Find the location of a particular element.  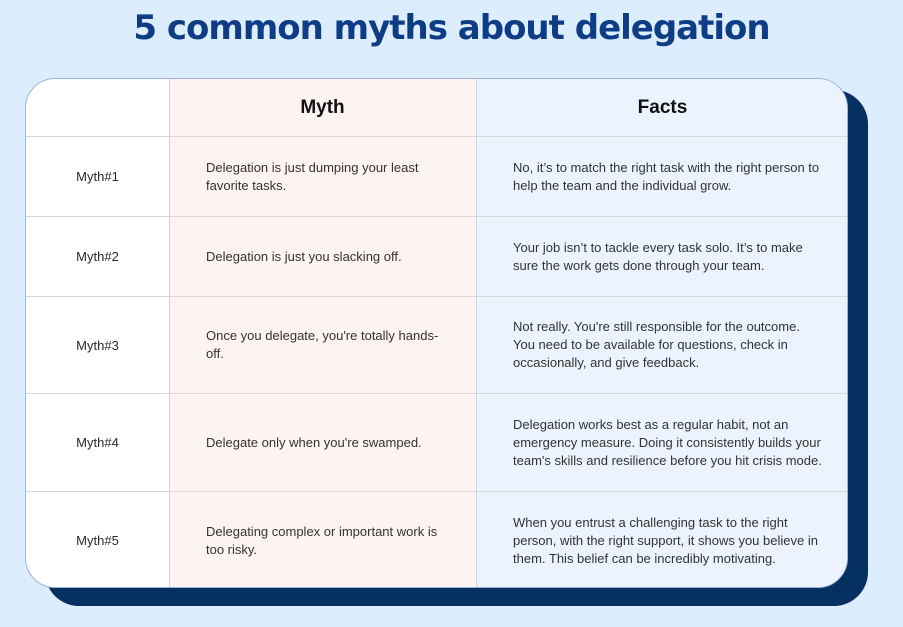

myth-number: Myth#5 is located at coordinates (97, 540).